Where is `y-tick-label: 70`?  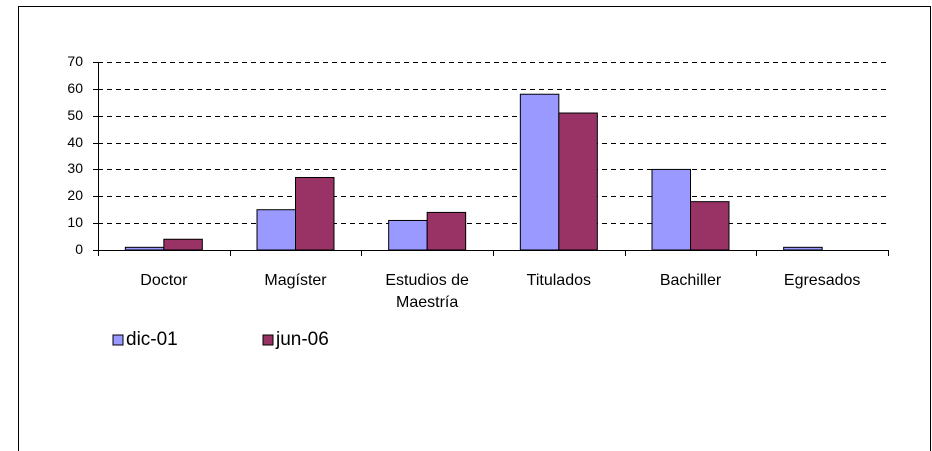 y-tick-label: 70 is located at coordinates (75, 61).